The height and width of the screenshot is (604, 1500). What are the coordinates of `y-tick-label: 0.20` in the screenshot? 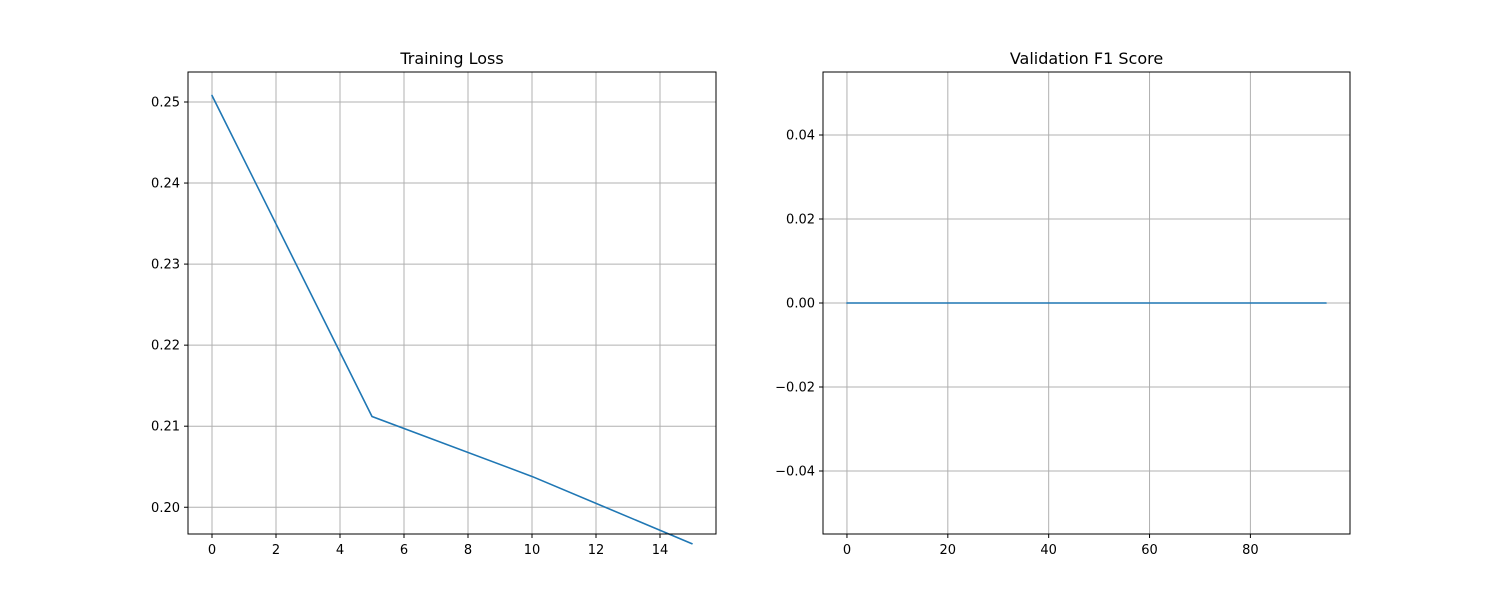 It's located at (165, 508).